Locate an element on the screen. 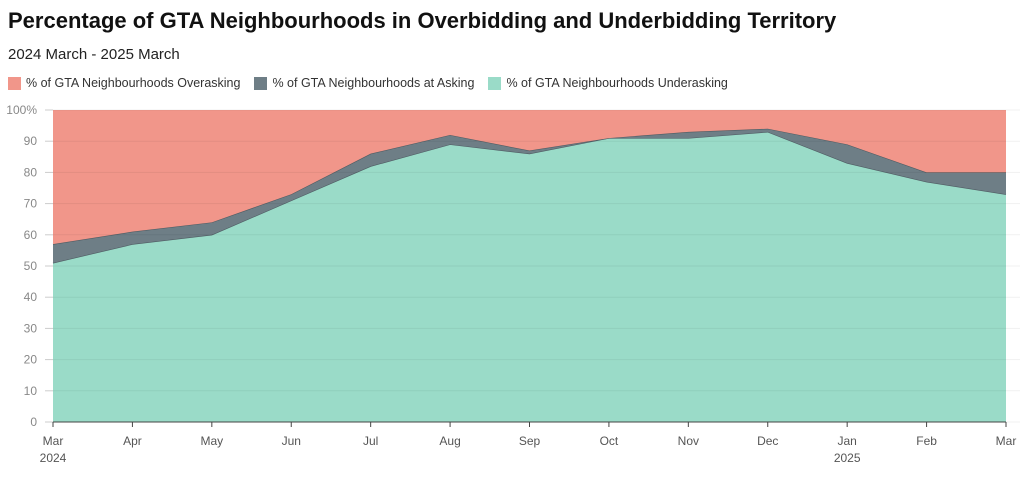 This screenshot has width=1024, height=478. y-tick-label: 50 is located at coordinates (31, 266).